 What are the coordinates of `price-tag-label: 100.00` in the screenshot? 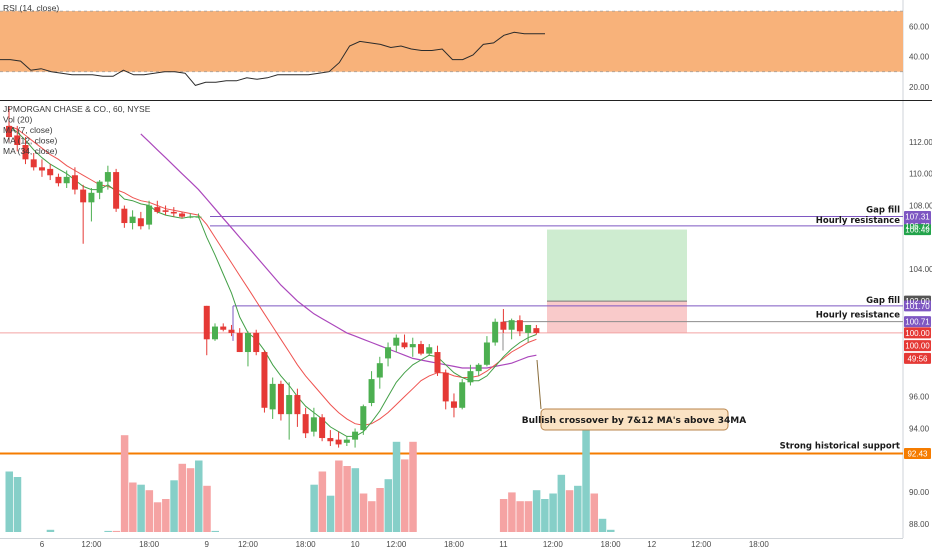 It's located at (917, 333).